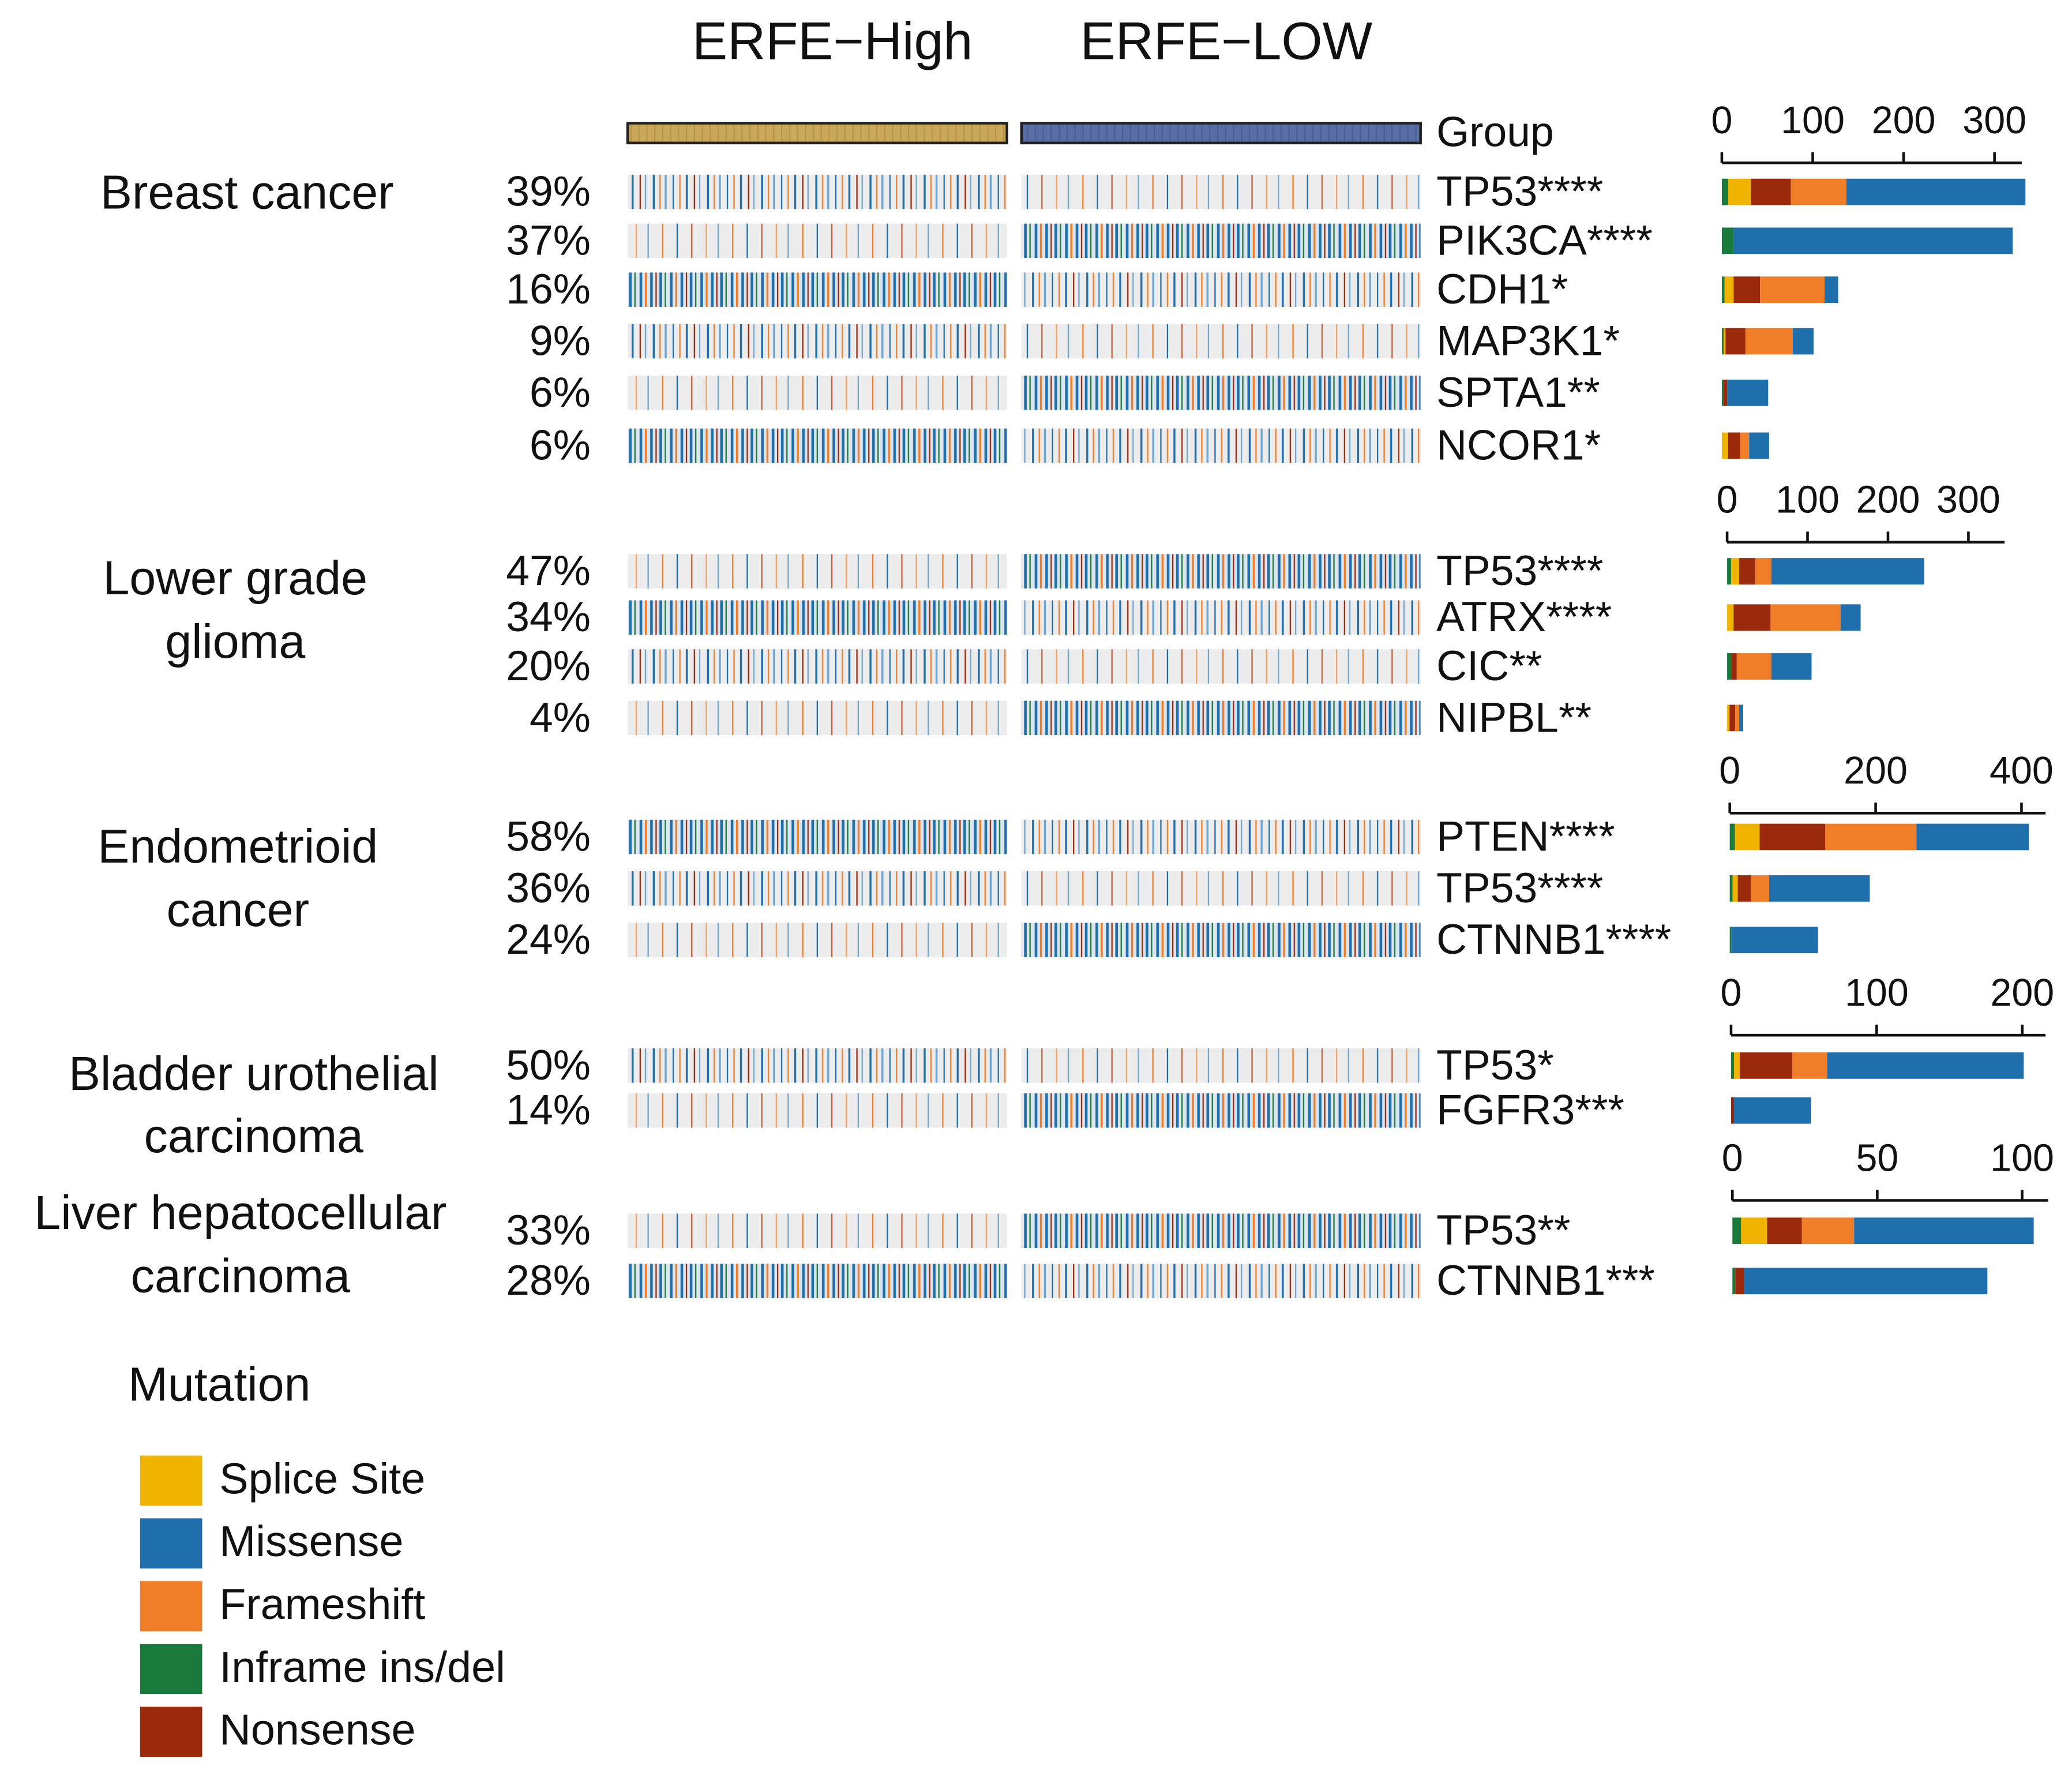 The height and width of the screenshot is (1769, 2072). What do you see at coordinates (247, 192) in the screenshot?
I see `cancer-type: Breast cancer` at bounding box center [247, 192].